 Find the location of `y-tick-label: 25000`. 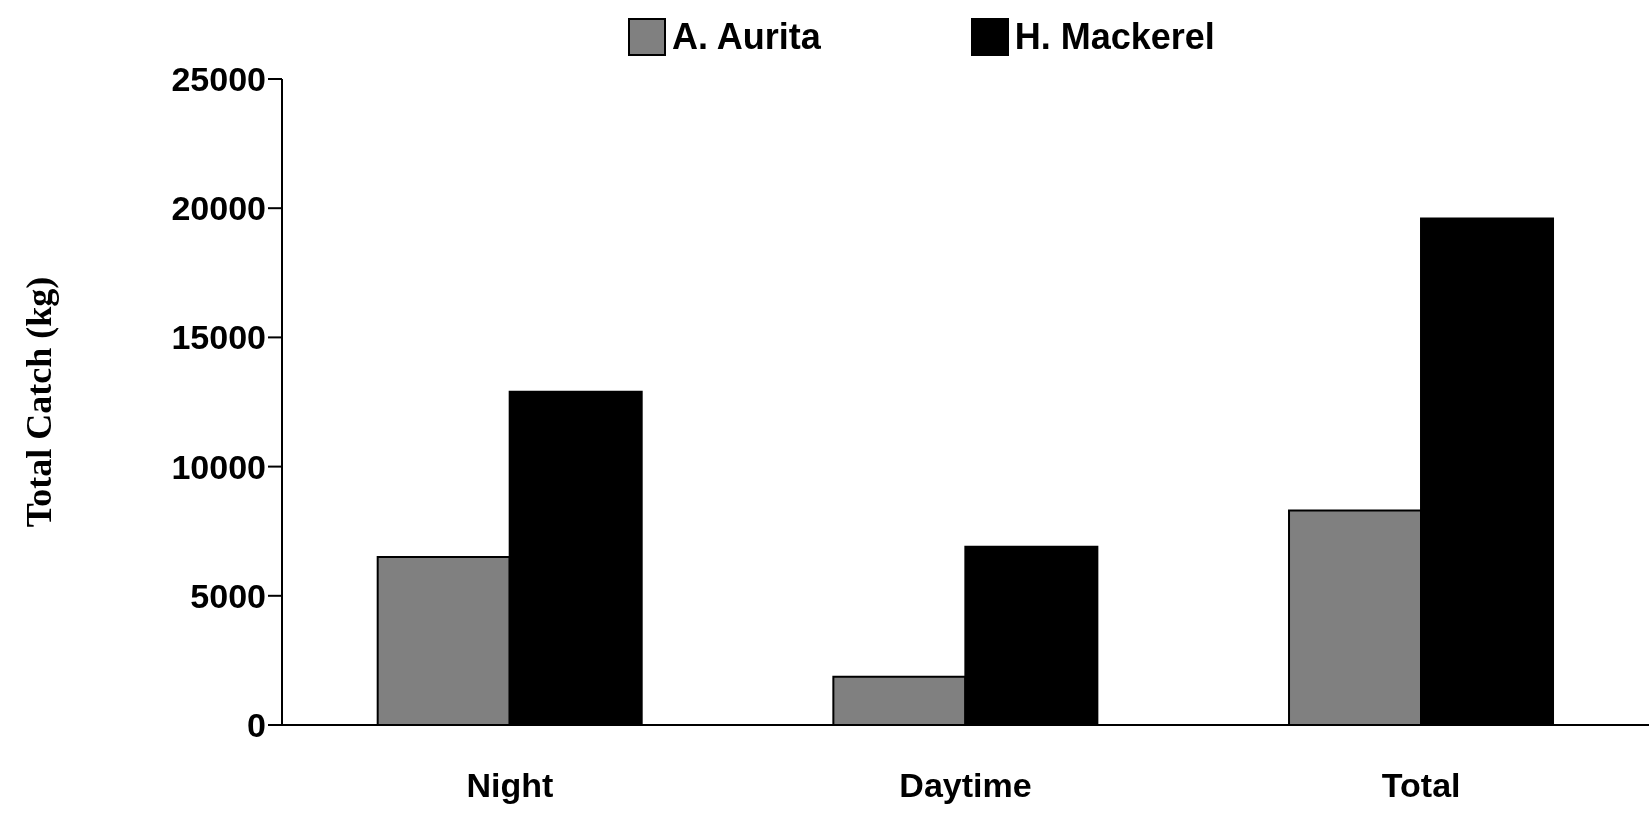

y-tick-label: 25000 is located at coordinates (218, 79).